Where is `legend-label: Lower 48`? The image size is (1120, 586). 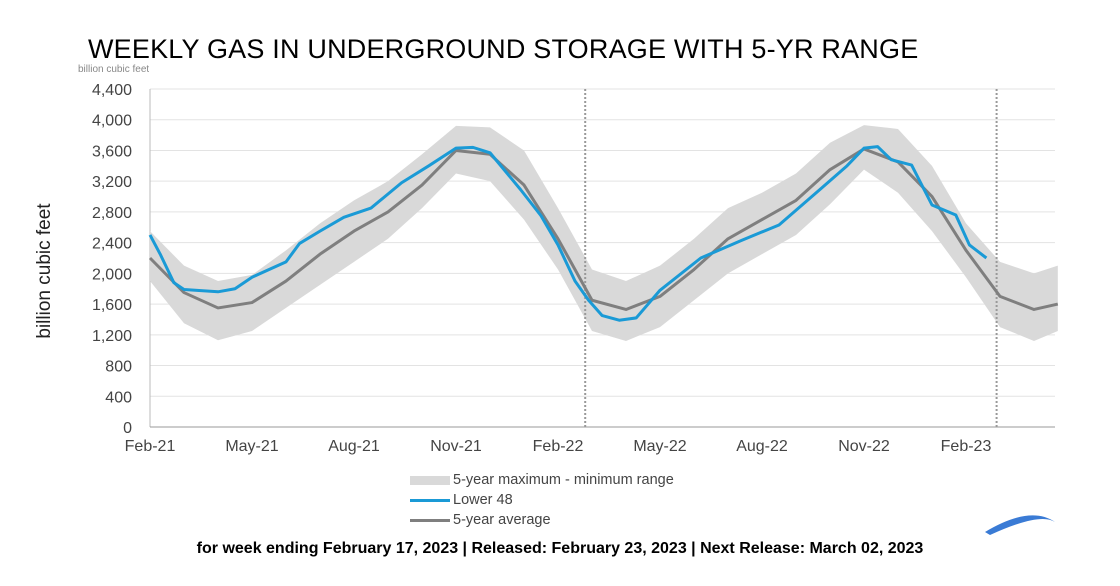
legend-label: Lower 48 is located at coordinates (483, 500).